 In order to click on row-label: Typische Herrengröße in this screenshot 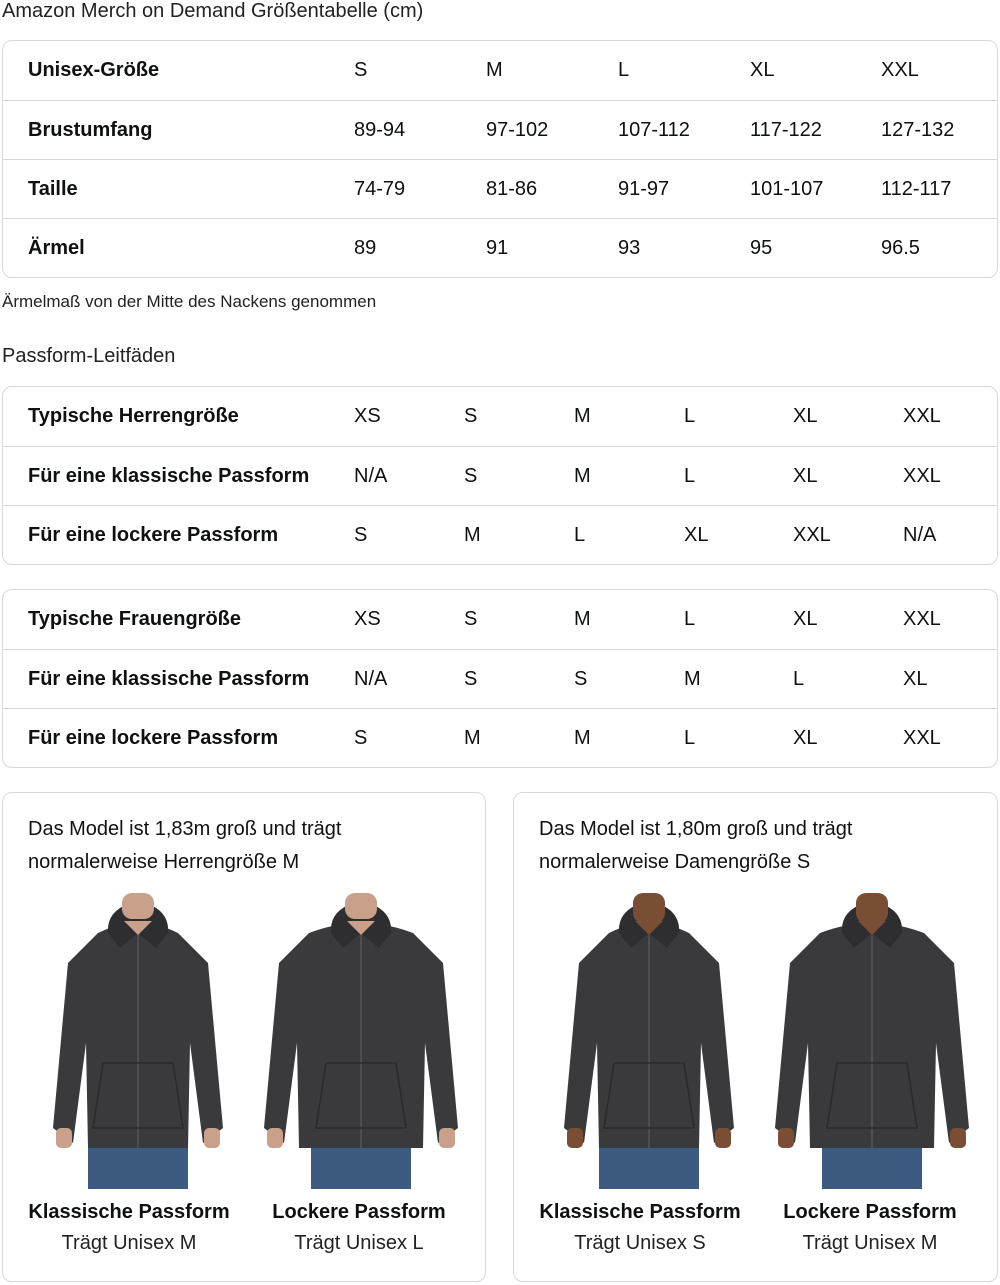, I will do `click(133, 416)`.